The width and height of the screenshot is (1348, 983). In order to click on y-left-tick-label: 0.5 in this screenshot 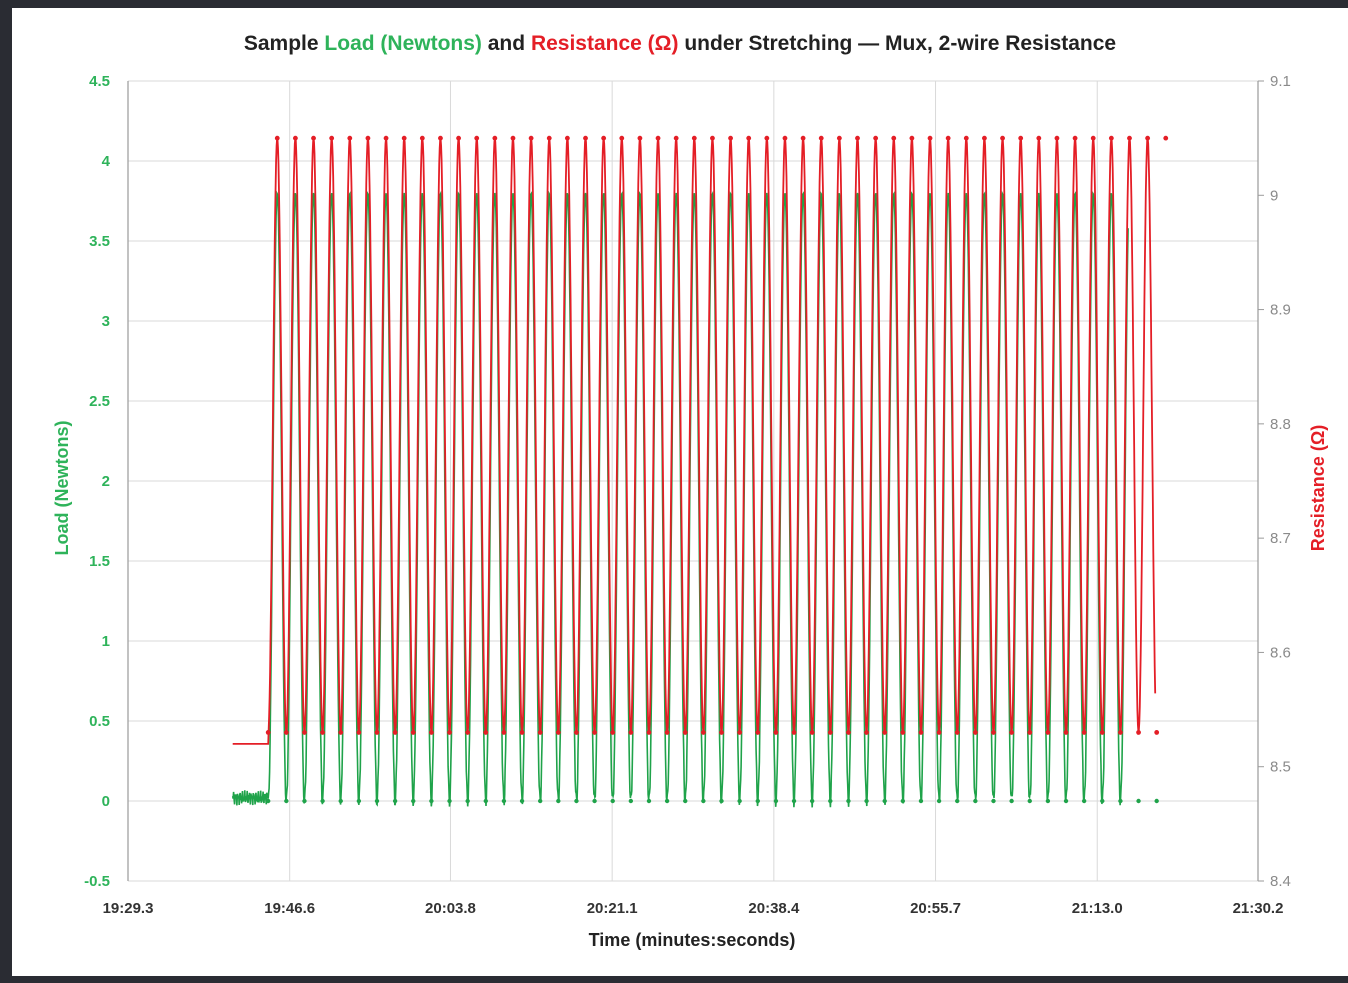, I will do `click(99, 721)`.